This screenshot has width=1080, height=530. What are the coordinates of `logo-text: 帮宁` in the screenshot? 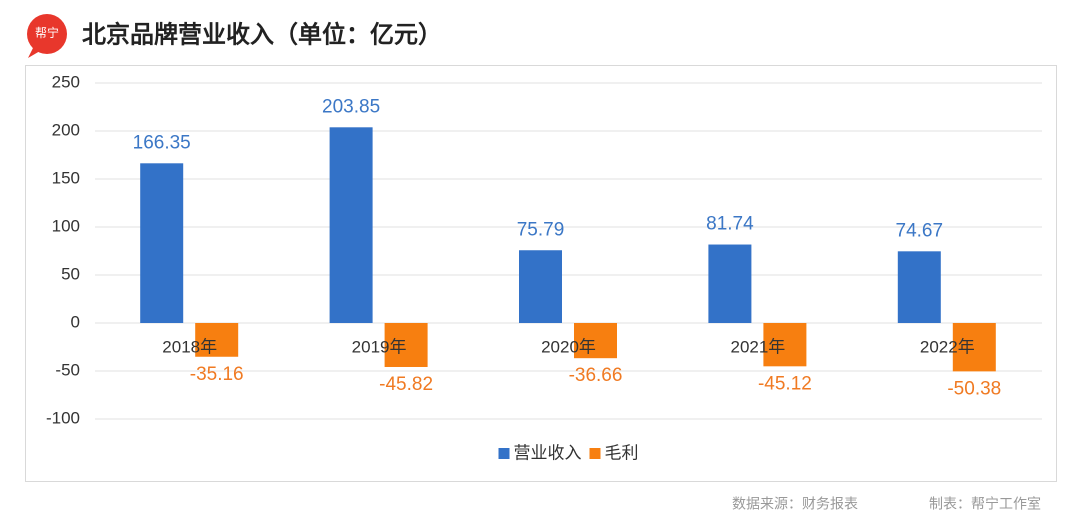 It's located at (47, 32).